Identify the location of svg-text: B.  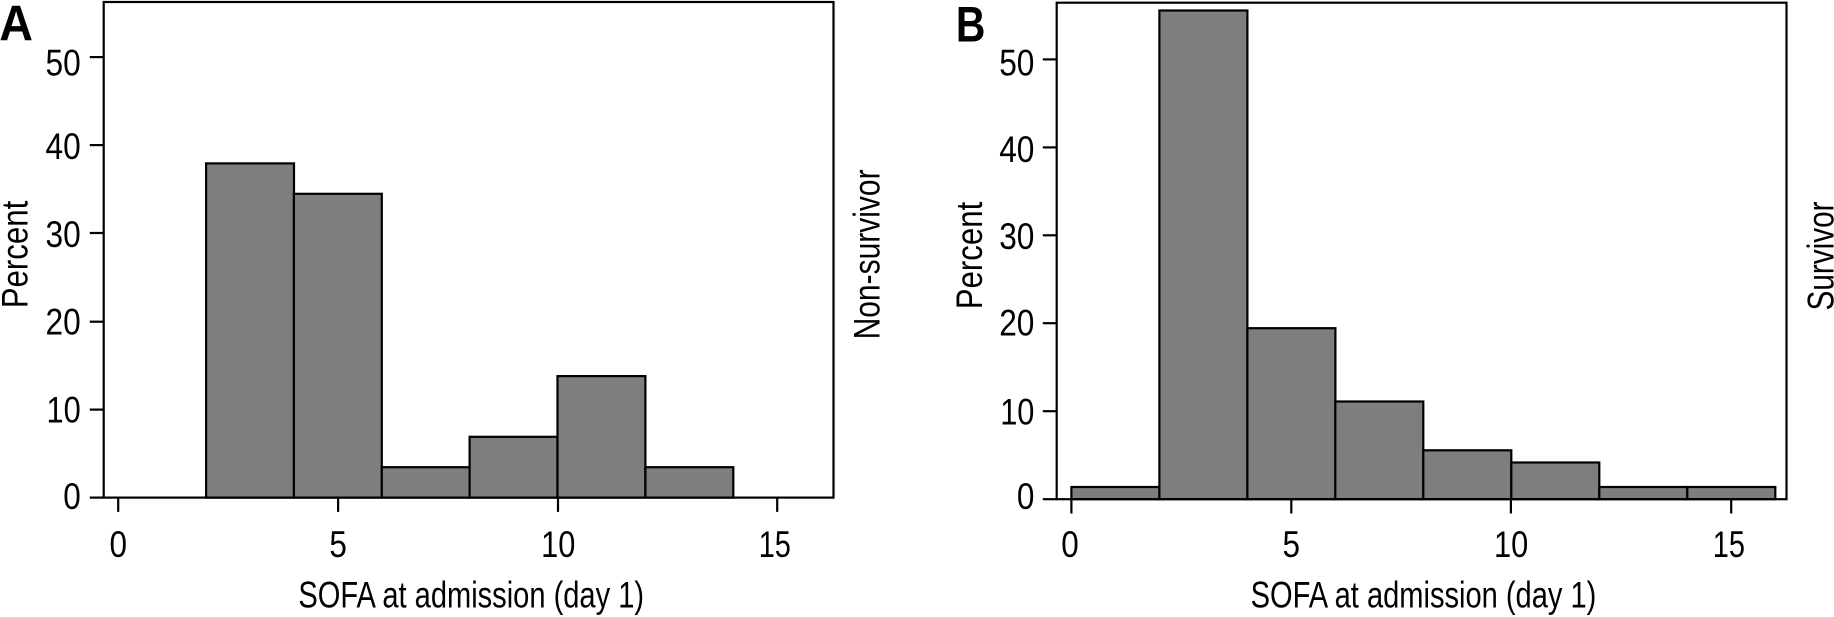
(971, 26).